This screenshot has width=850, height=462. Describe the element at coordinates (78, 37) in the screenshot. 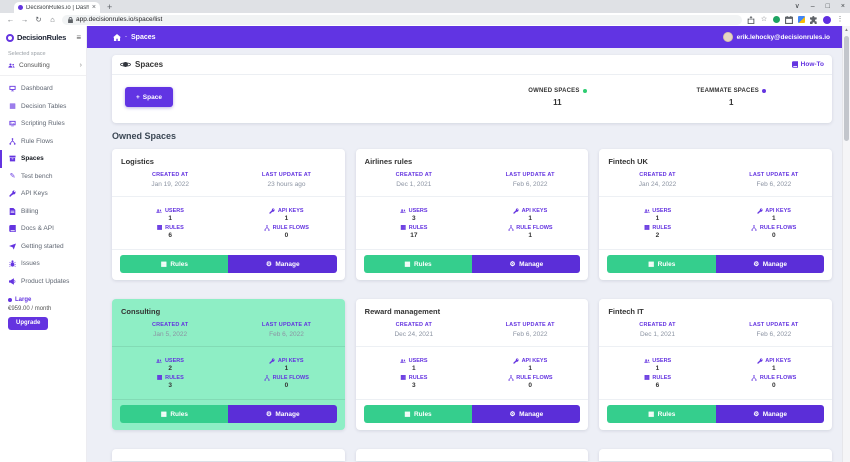

I see `hamburger-icon: ≡` at that location.